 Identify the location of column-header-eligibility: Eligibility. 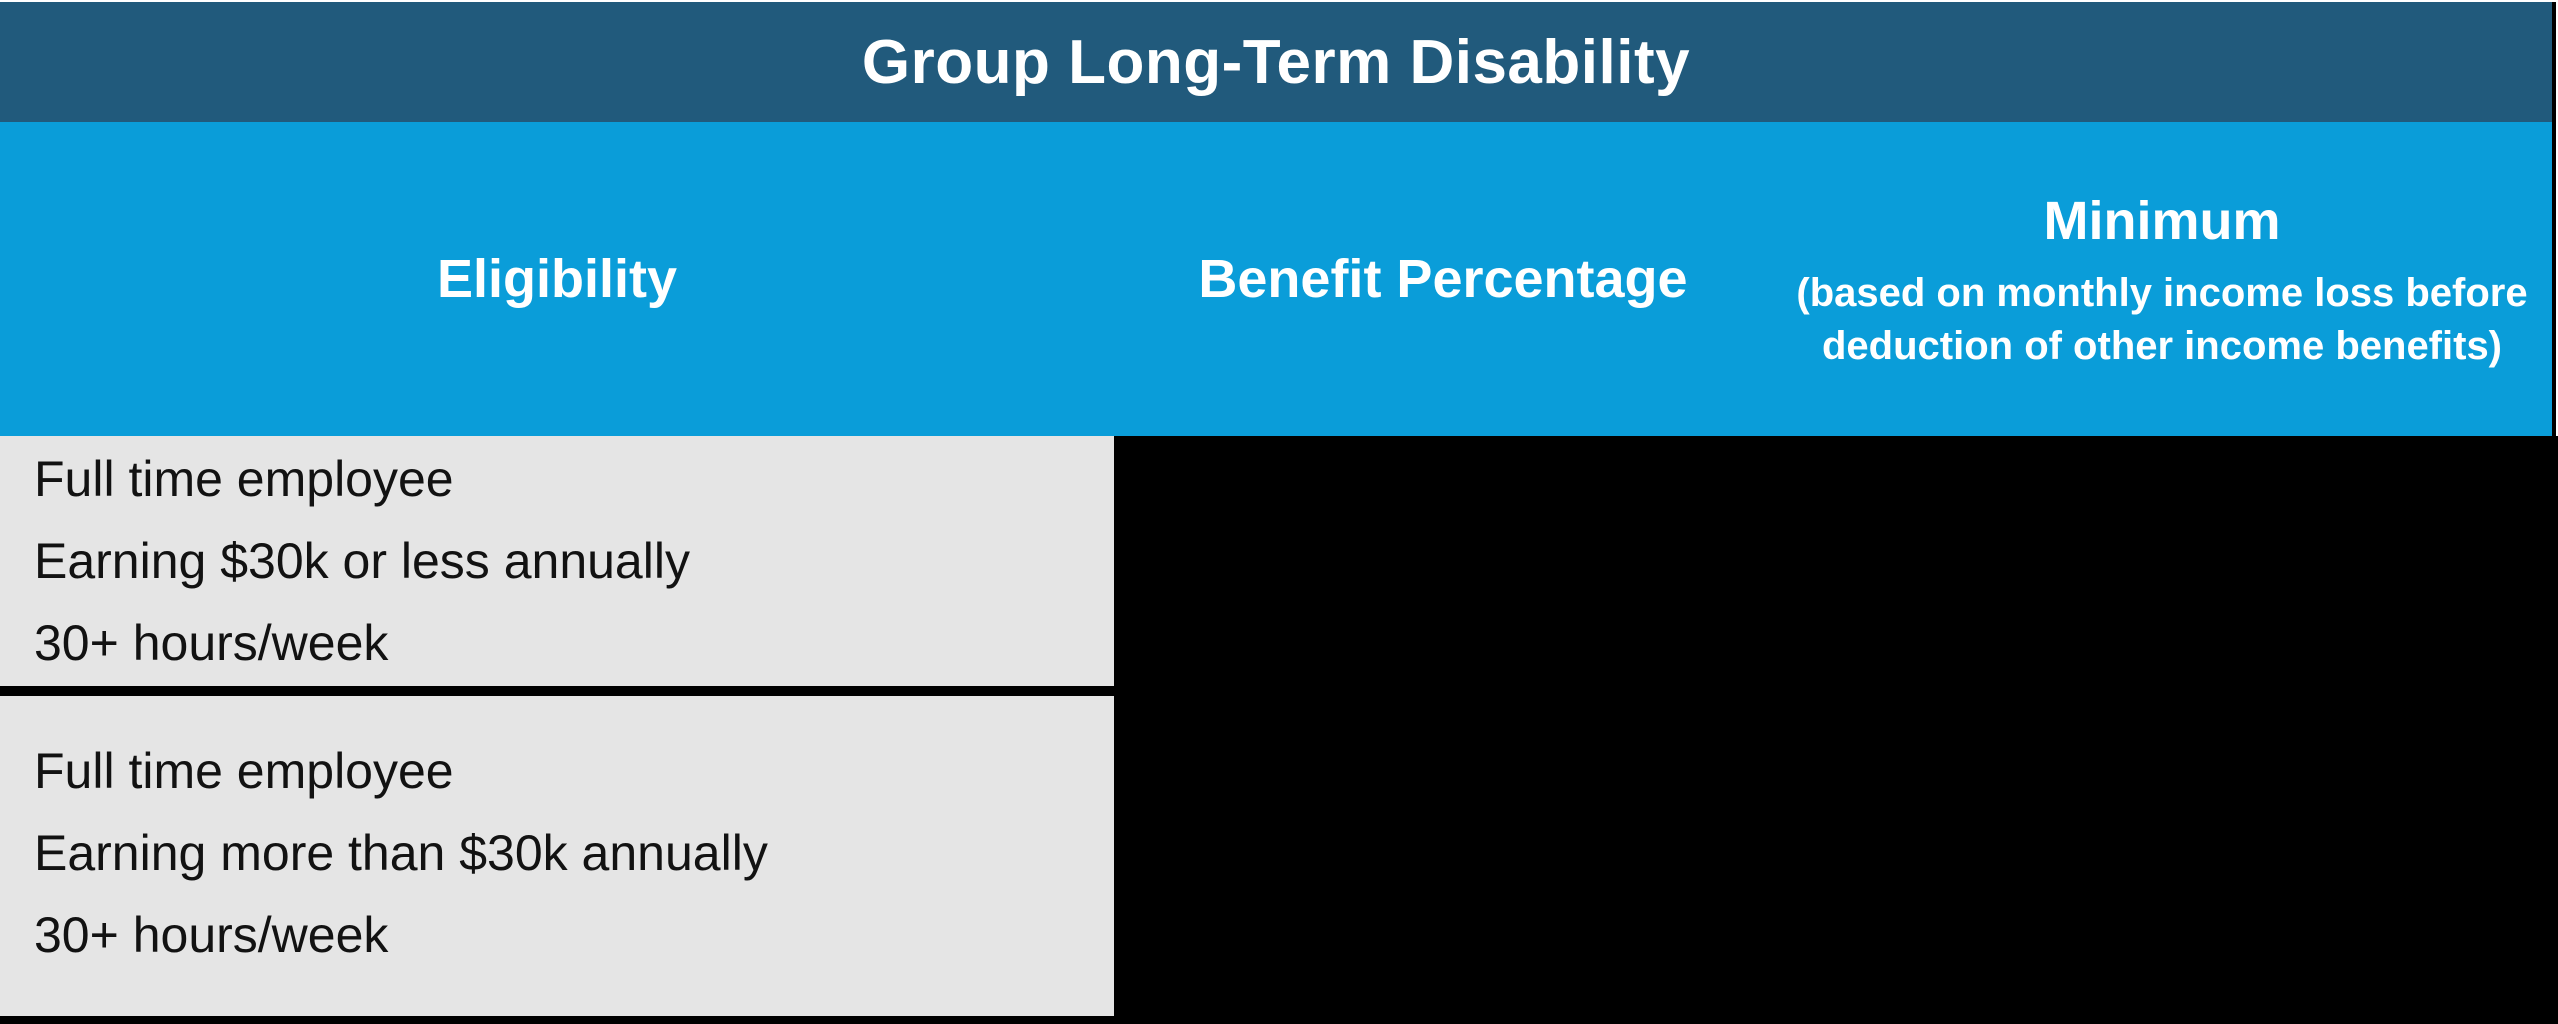
(557, 279).